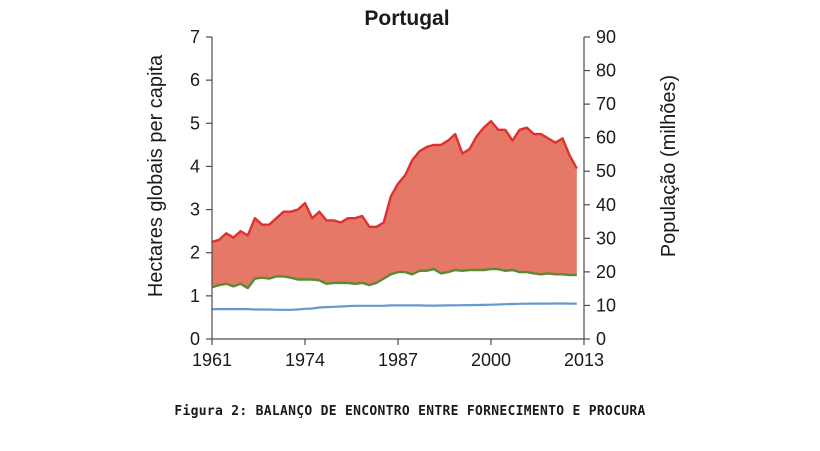 This screenshot has width=820, height=451. I want to click on y2-tick-label: 40, so click(606, 205).